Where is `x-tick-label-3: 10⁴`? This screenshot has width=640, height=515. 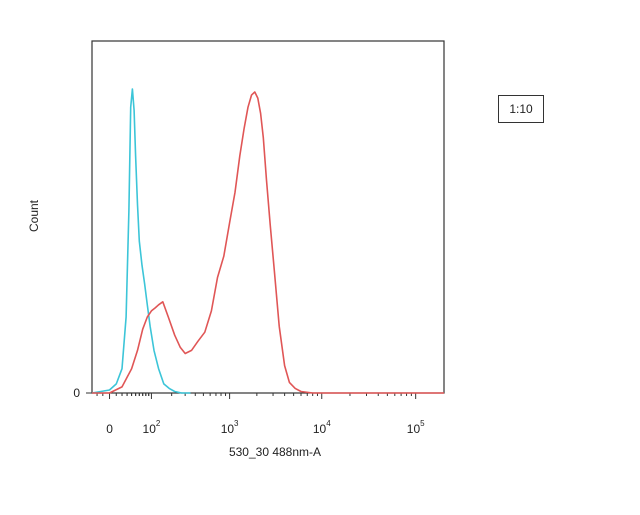
x-tick-label-3: 10⁴ is located at coordinates (322, 427).